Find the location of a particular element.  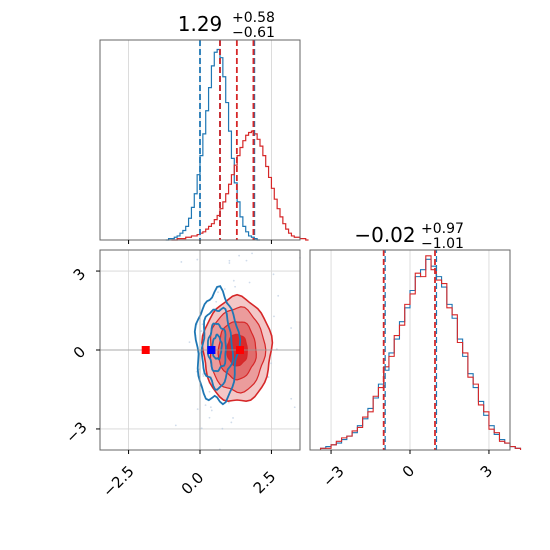

joint-crosshair is located at coordinates (200, 350).